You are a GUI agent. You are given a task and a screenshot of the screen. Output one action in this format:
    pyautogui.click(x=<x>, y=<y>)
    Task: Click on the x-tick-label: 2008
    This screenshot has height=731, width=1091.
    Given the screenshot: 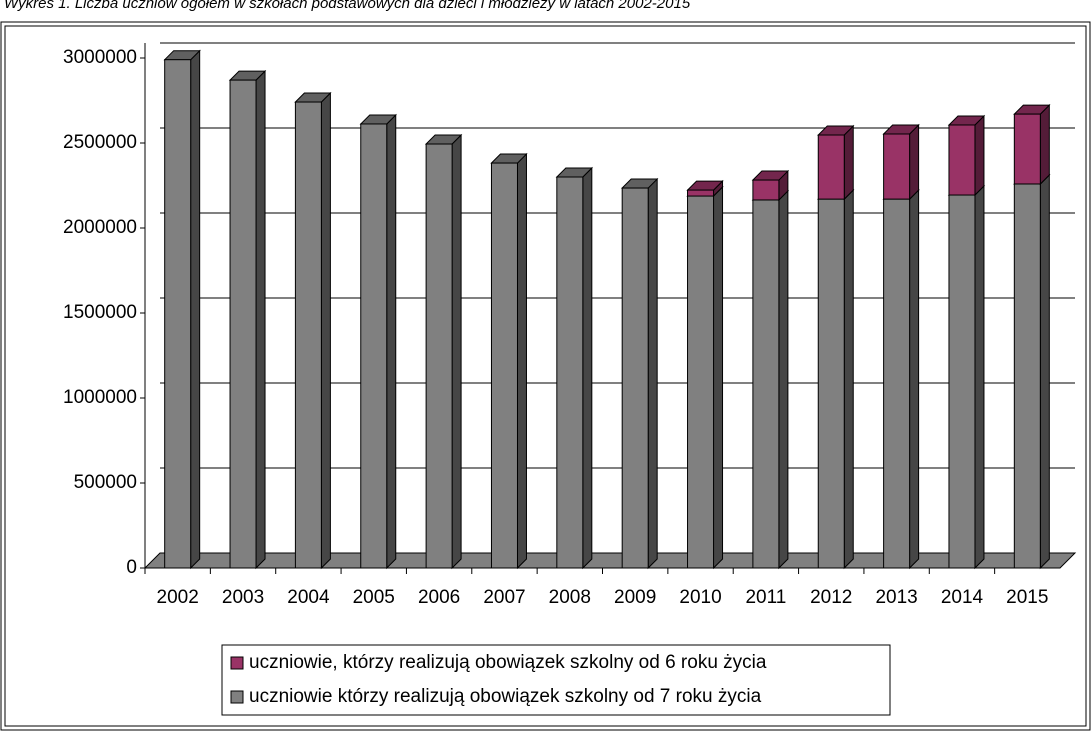 What is the action you would take?
    pyautogui.click(x=570, y=597)
    